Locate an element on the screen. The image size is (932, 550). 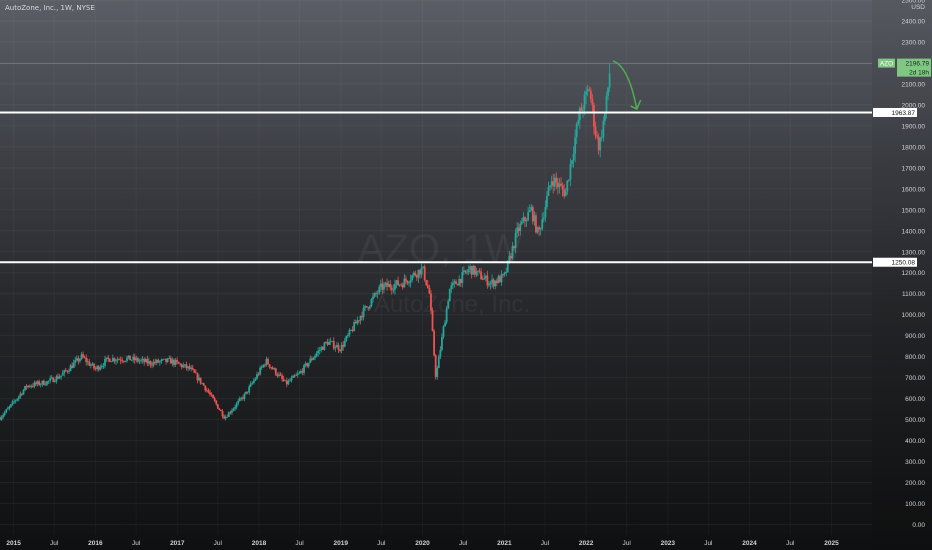
level-price-label-bg is located at coordinates (895, 262).